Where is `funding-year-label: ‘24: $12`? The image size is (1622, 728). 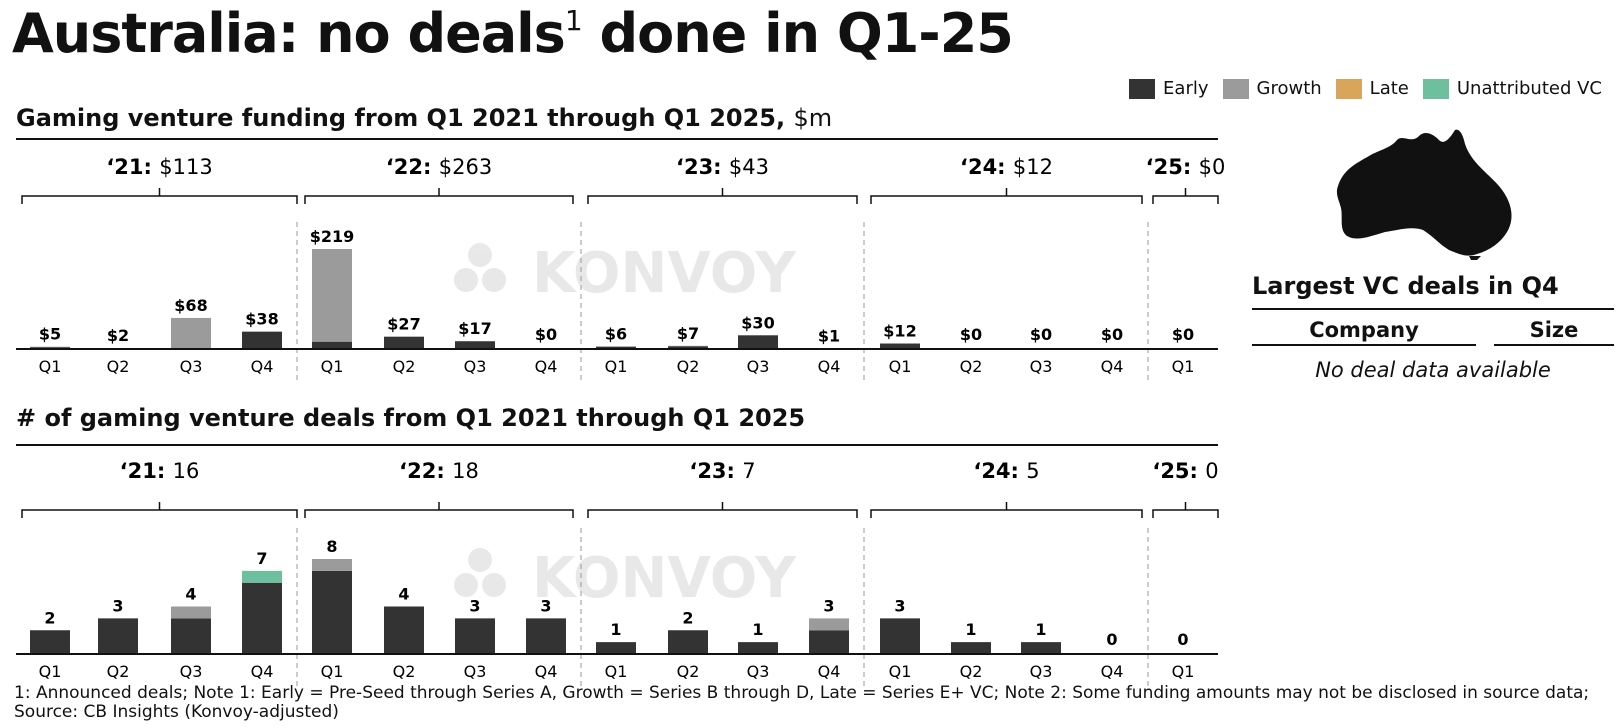 funding-year-label: ‘24: $12 is located at coordinates (1006, 167).